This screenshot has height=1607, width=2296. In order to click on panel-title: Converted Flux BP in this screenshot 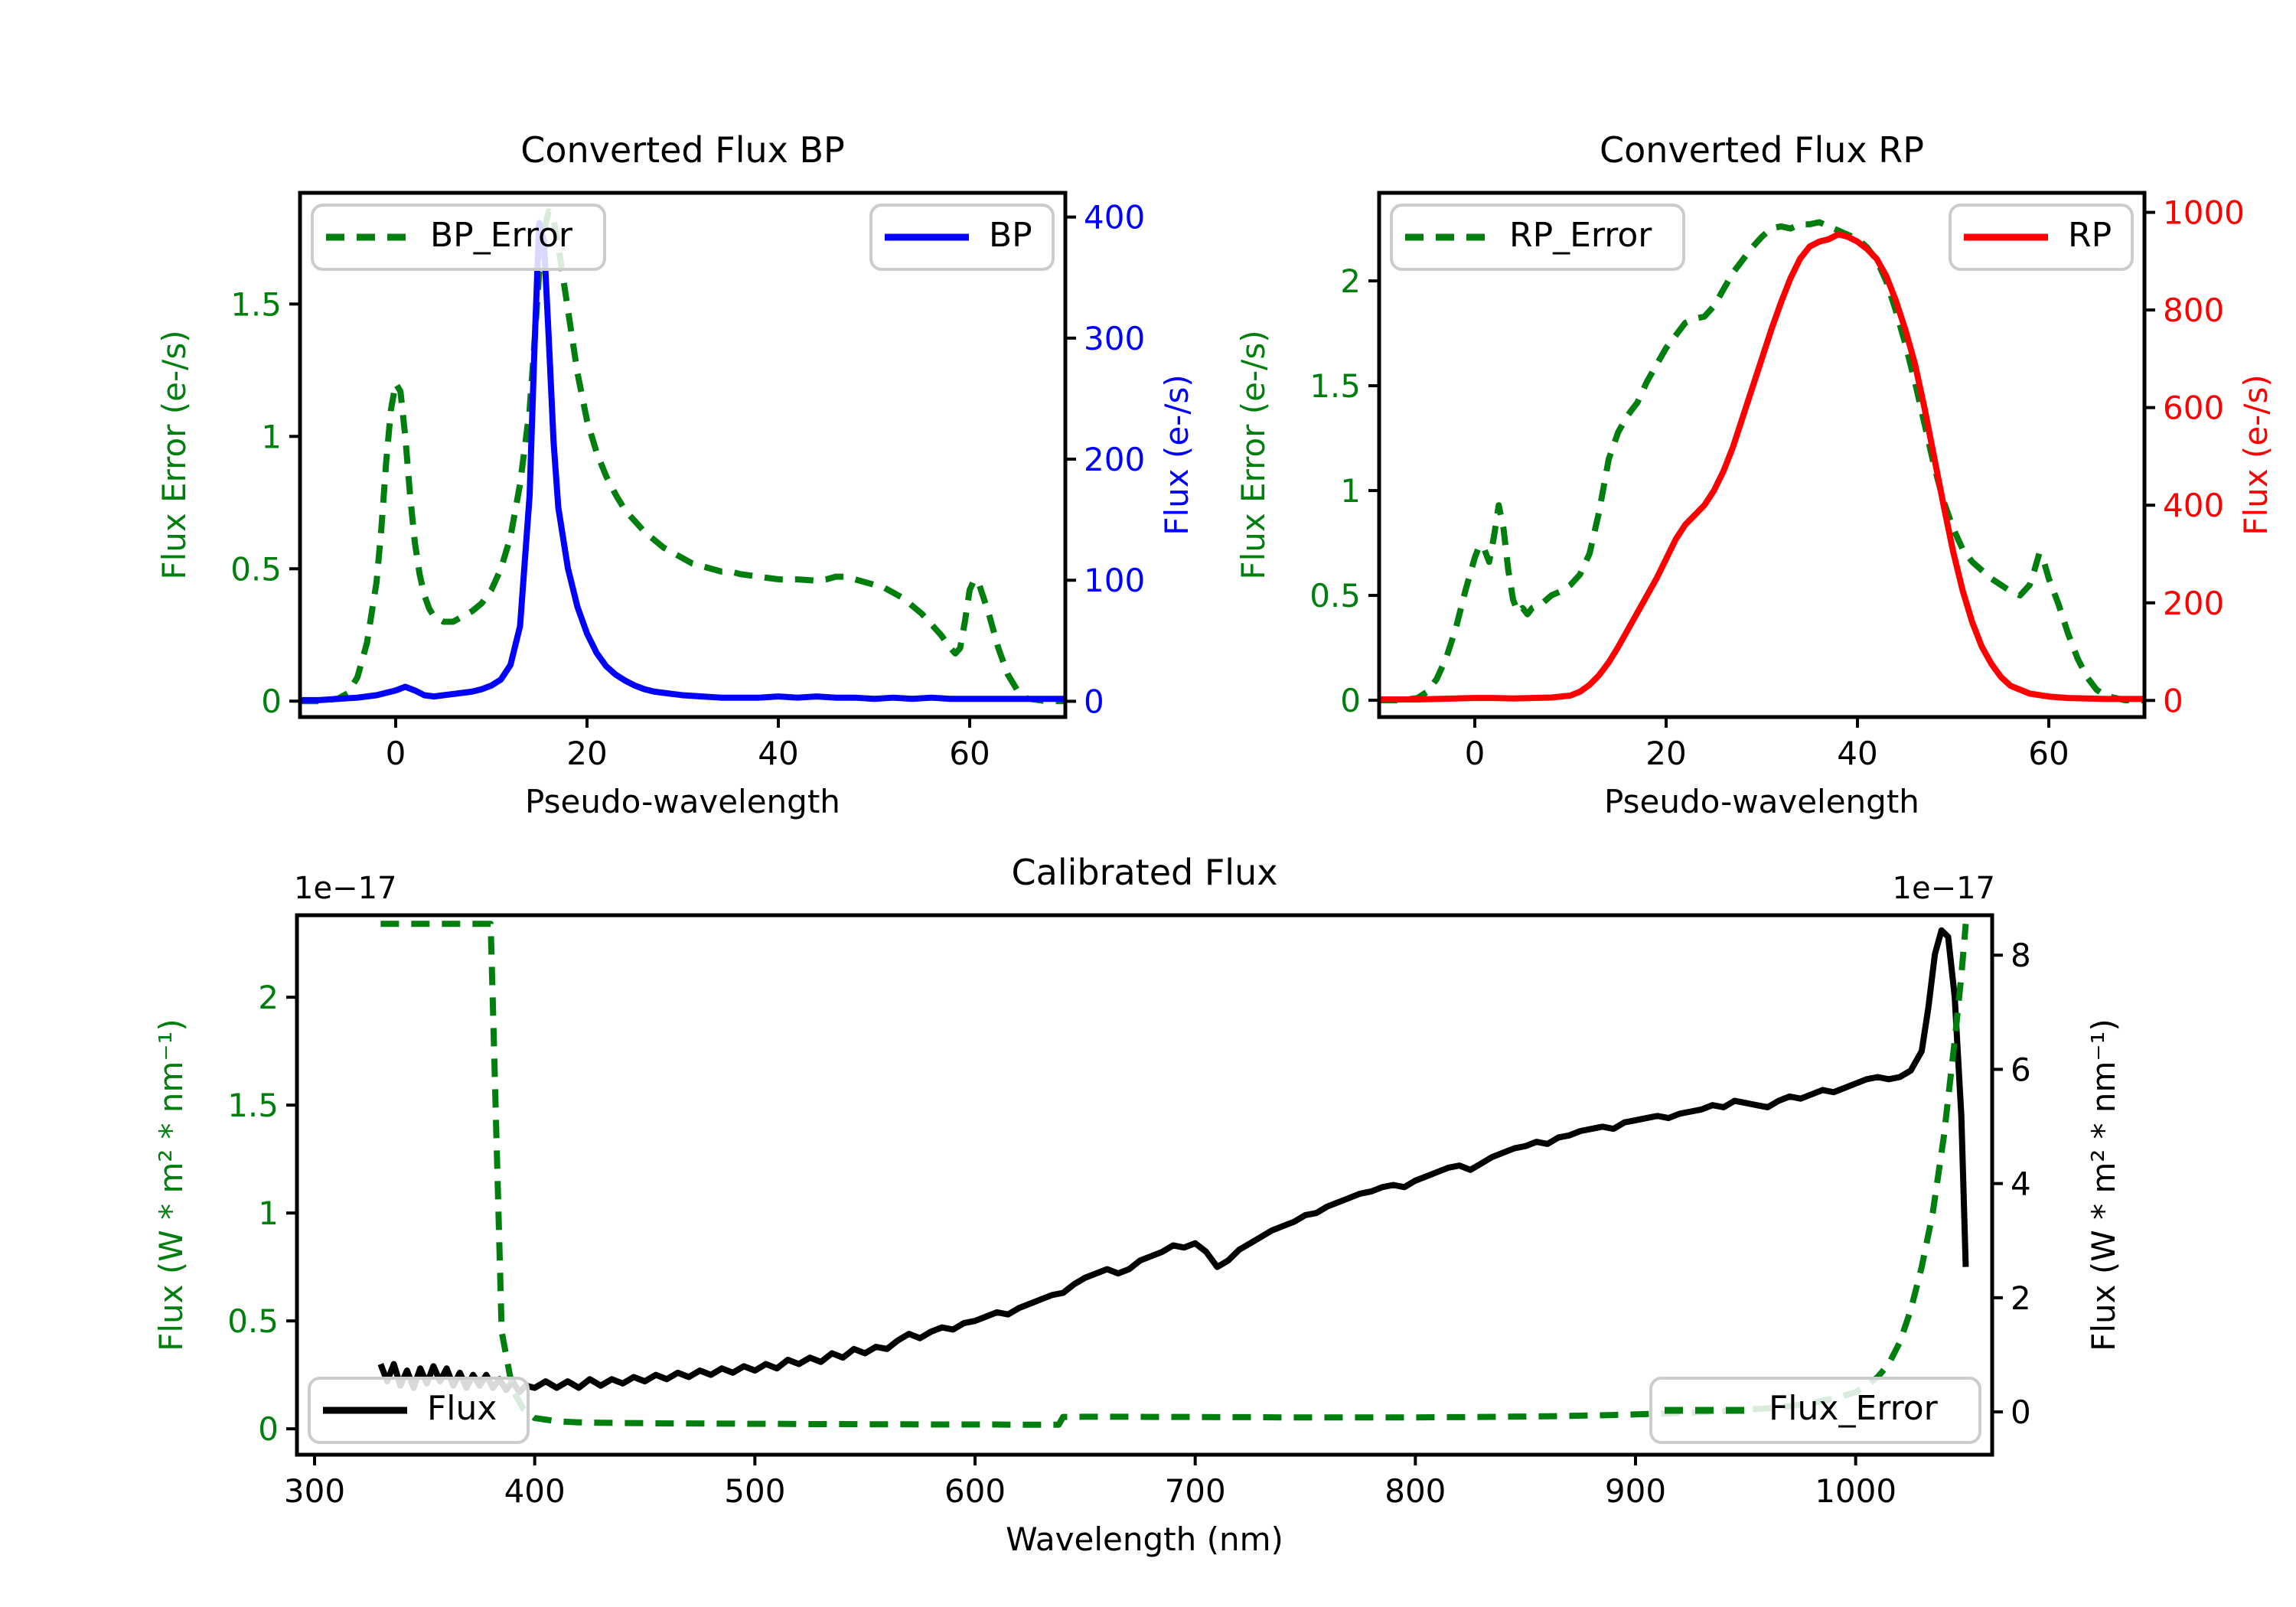, I will do `click(682, 150)`.